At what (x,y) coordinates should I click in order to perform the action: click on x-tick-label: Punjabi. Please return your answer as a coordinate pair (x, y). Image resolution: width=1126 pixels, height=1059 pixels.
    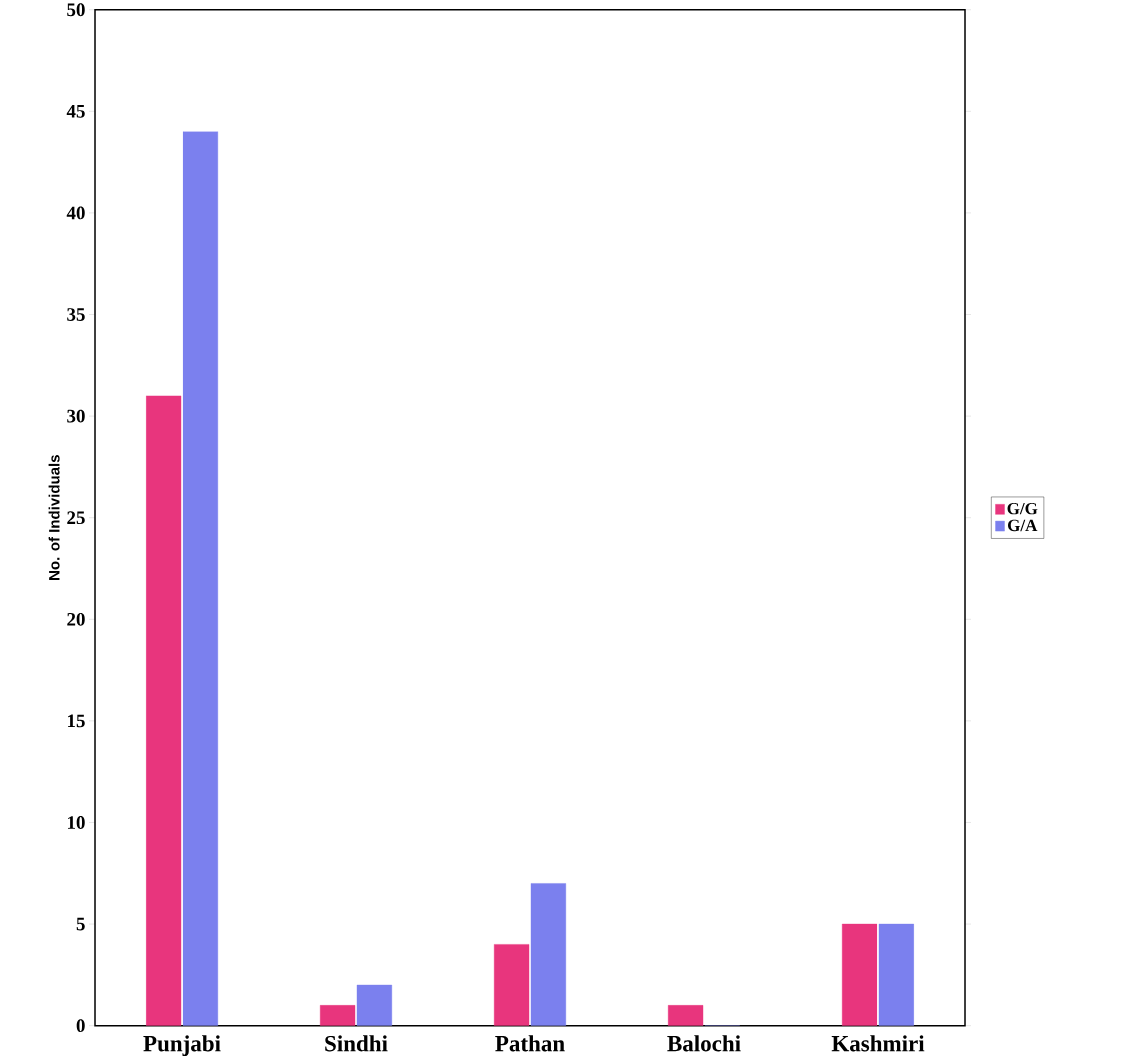
    Looking at the image, I should click on (182, 1045).